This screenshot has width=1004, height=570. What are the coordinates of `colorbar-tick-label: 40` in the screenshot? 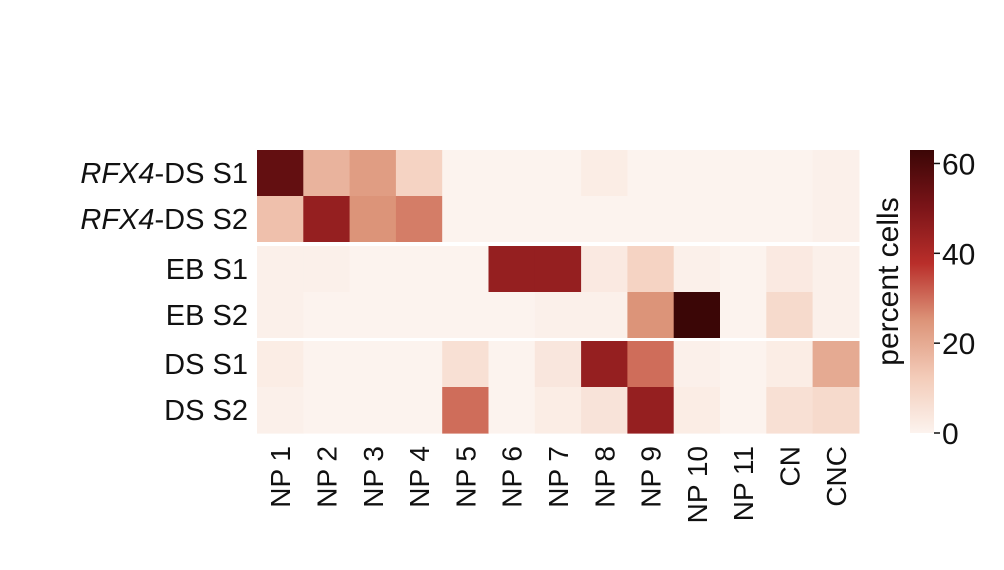 It's located at (958, 254).